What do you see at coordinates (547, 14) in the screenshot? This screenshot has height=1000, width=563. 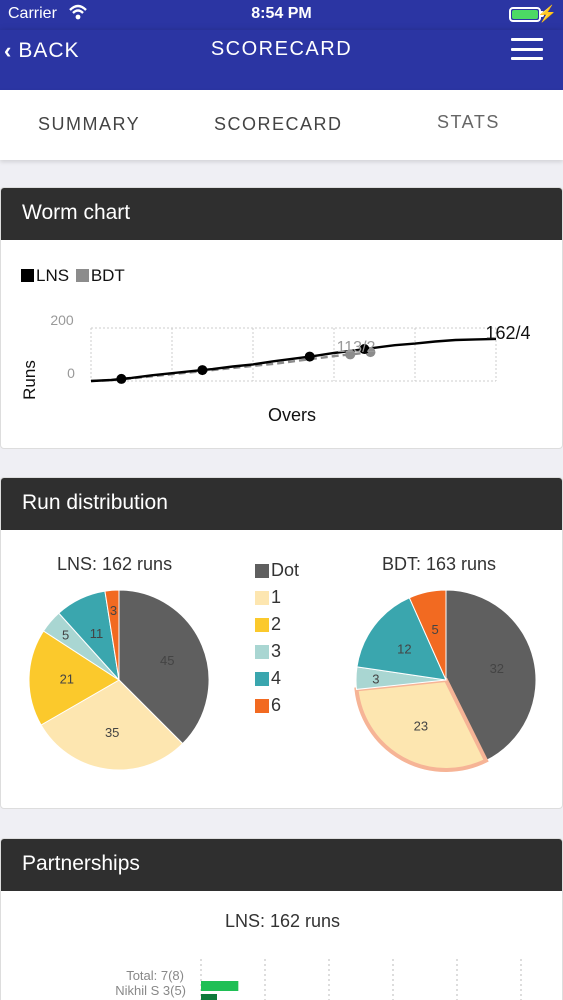 I see `charging-icon: ⚡` at bounding box center [547, 14].